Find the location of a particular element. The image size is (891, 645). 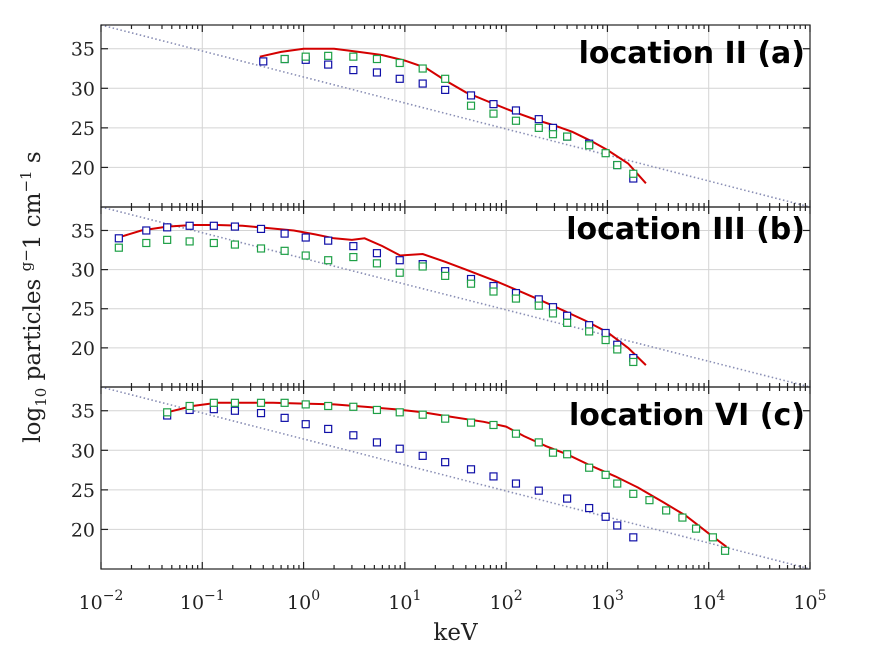

panel-1-ytick-label-1: 25 is located at coordinates (83, 129).